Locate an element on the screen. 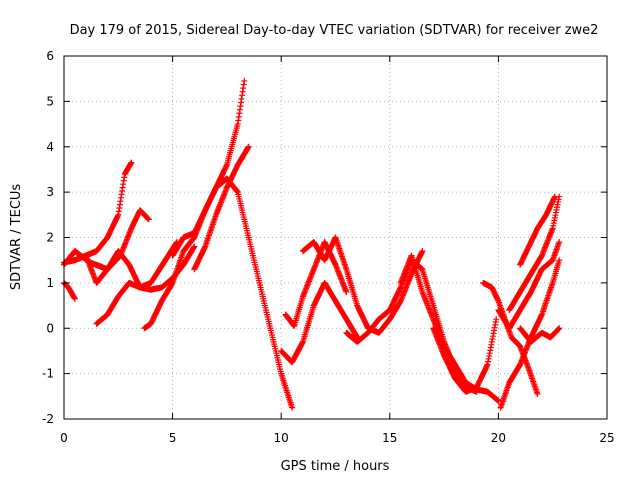 The image size is (640, 480). x-tick-label: 20 is located at coordinates (498, 438).